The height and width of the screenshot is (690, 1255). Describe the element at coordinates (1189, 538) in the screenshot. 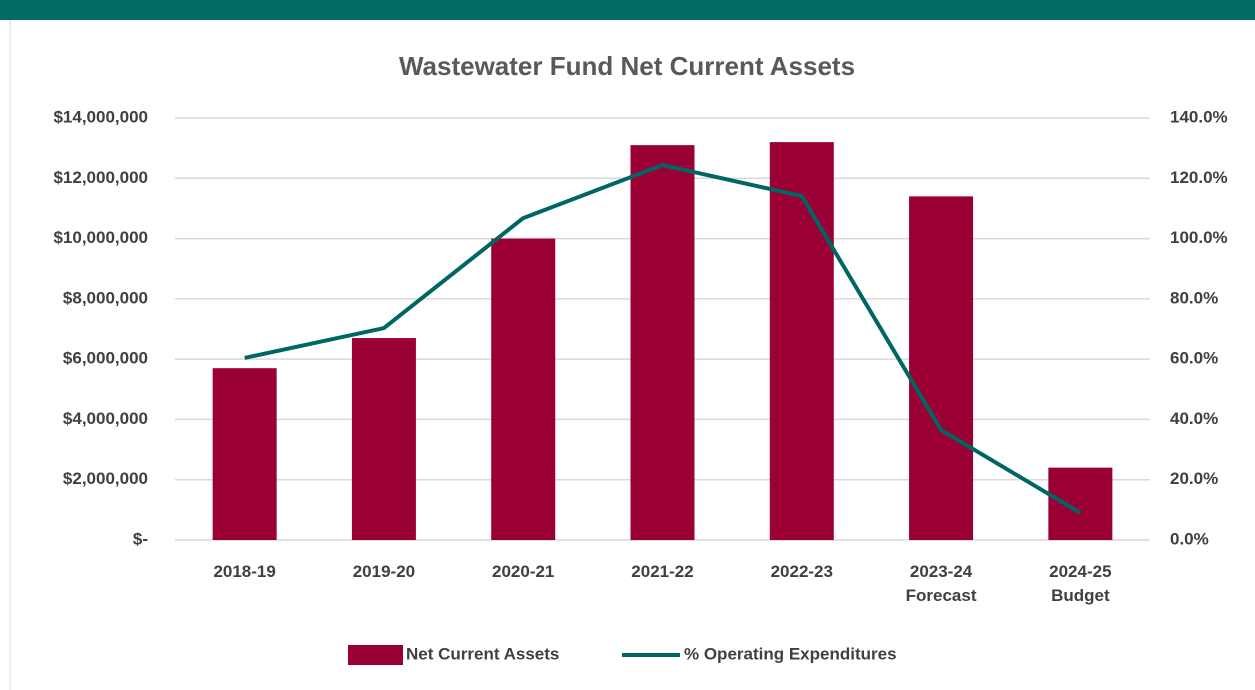

I see `y2-tick-label: 0.0%` at that location.